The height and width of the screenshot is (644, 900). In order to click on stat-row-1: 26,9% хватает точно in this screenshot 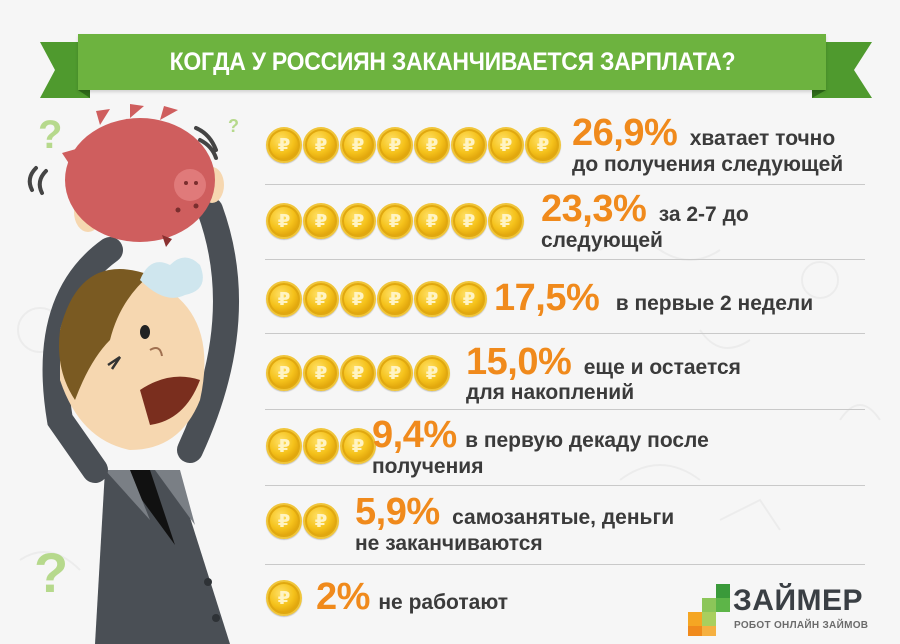, I will do `click(703, 133)`.